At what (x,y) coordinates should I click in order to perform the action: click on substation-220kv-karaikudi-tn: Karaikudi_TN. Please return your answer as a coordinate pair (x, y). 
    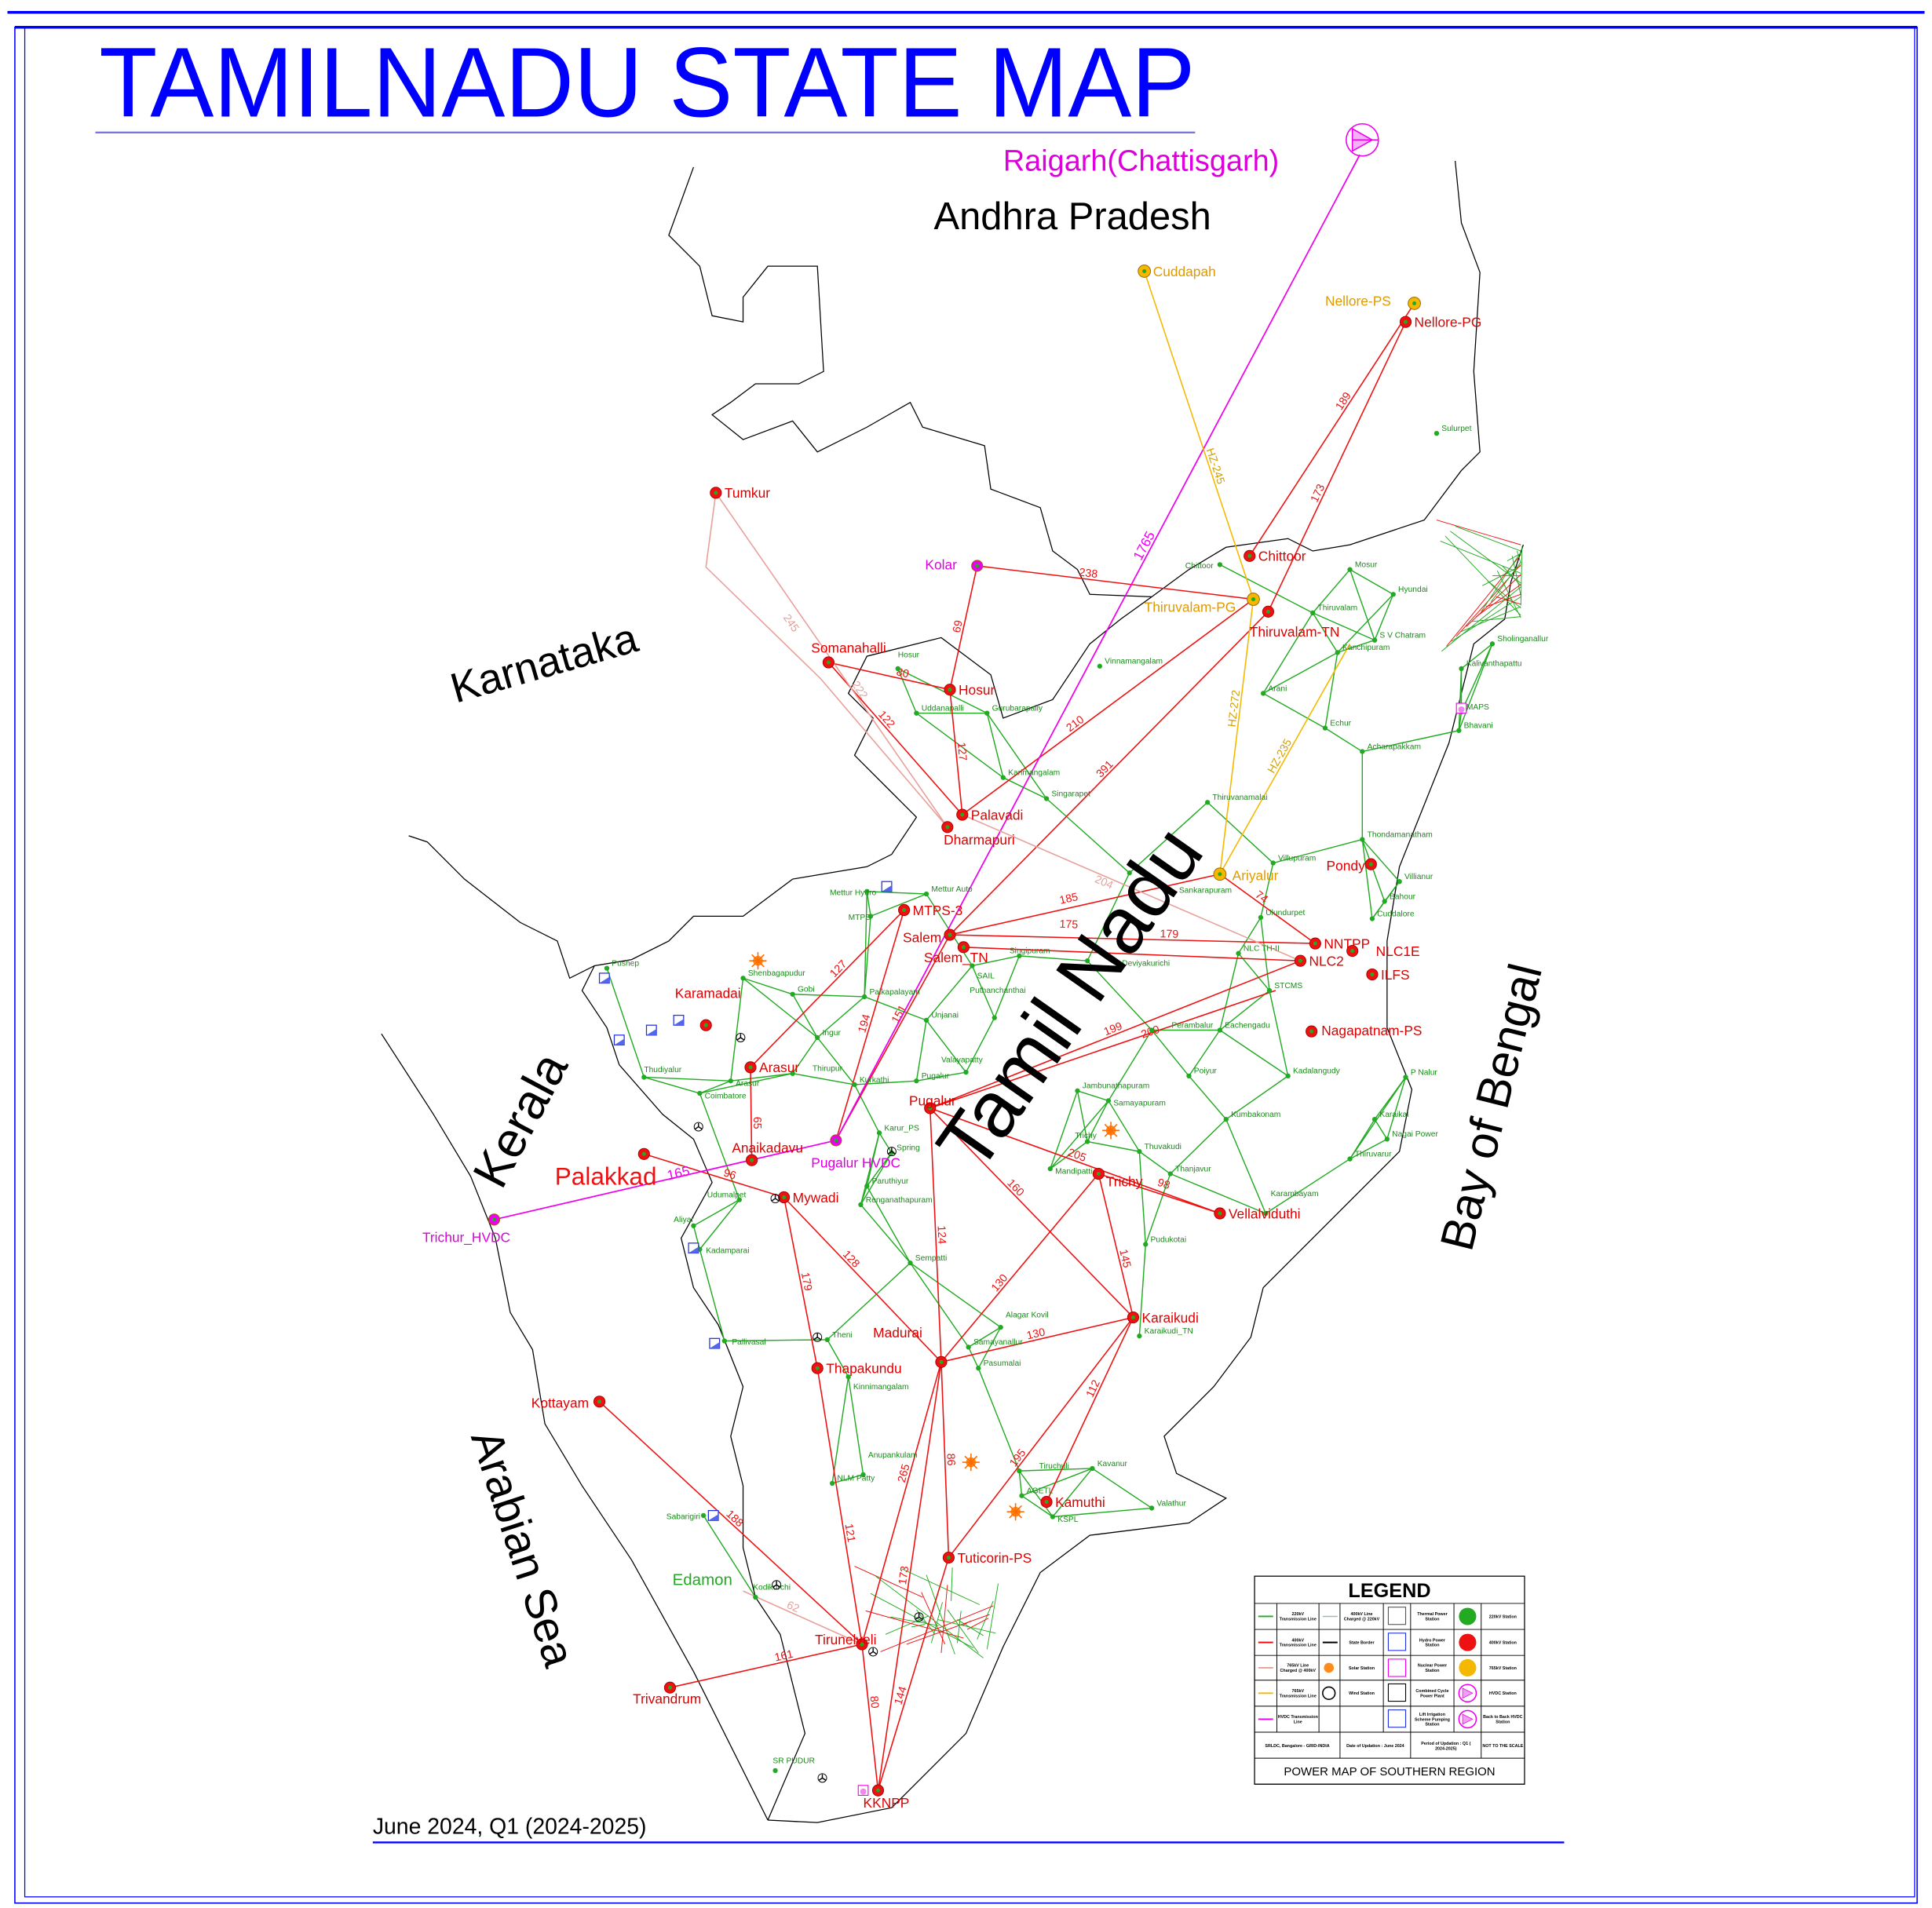
    Looking at the image, I should click on (1165, 1333).